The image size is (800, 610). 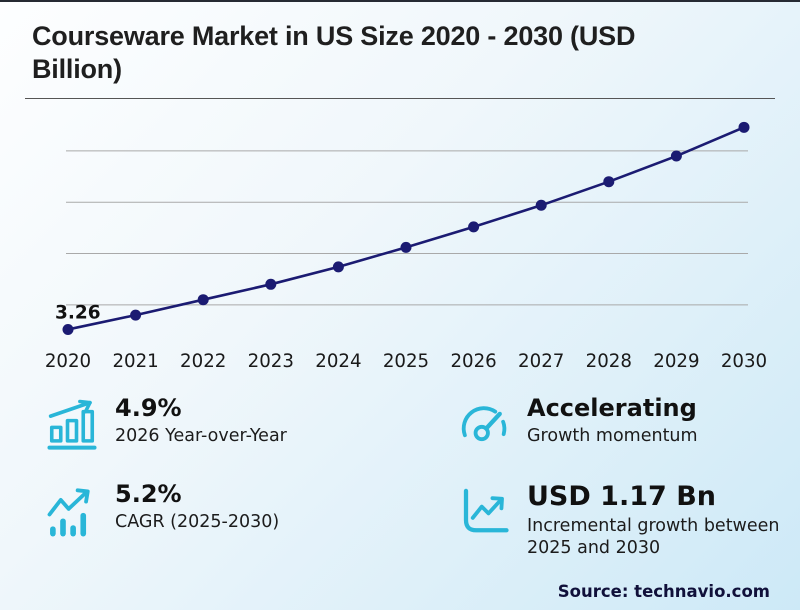 What do you see at coordinates (203, 361) in the screenshot?
I see `svg-text: 2022` at bounding box center [203, 361].